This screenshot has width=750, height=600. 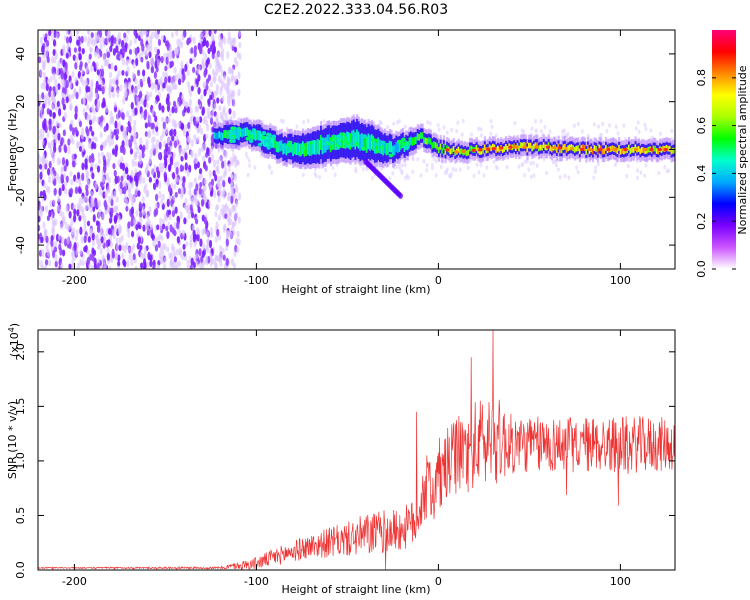 What do you see at coordinates (438, 280) in the screenshot?
I see `spectrogram-x-tick-label: 0` at bounding box center [438, 280].